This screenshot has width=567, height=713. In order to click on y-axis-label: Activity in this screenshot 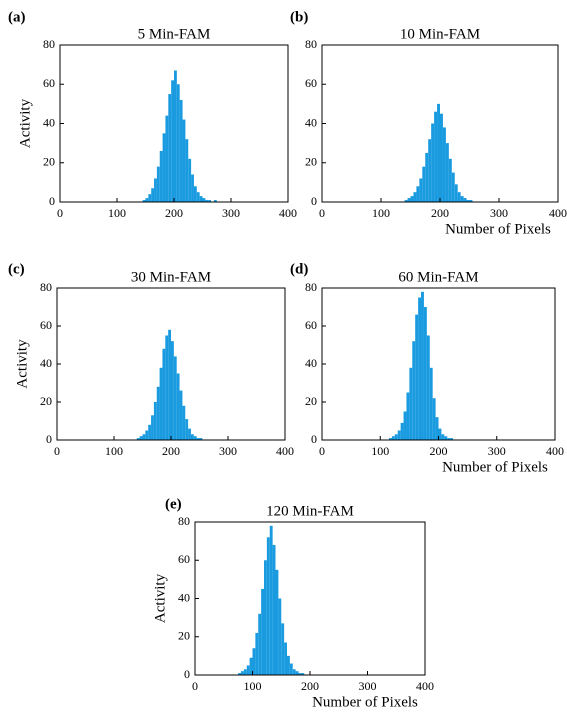, I will do `click(25, 123)`.